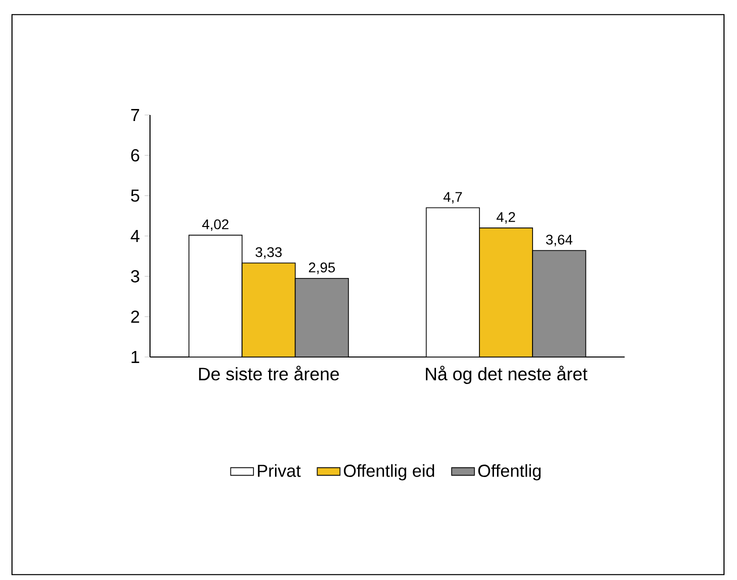  What do you see at coordinates (135, 196) in the screenshot?
I see `y-tick-label: 5` at bounding box center [135, 196].